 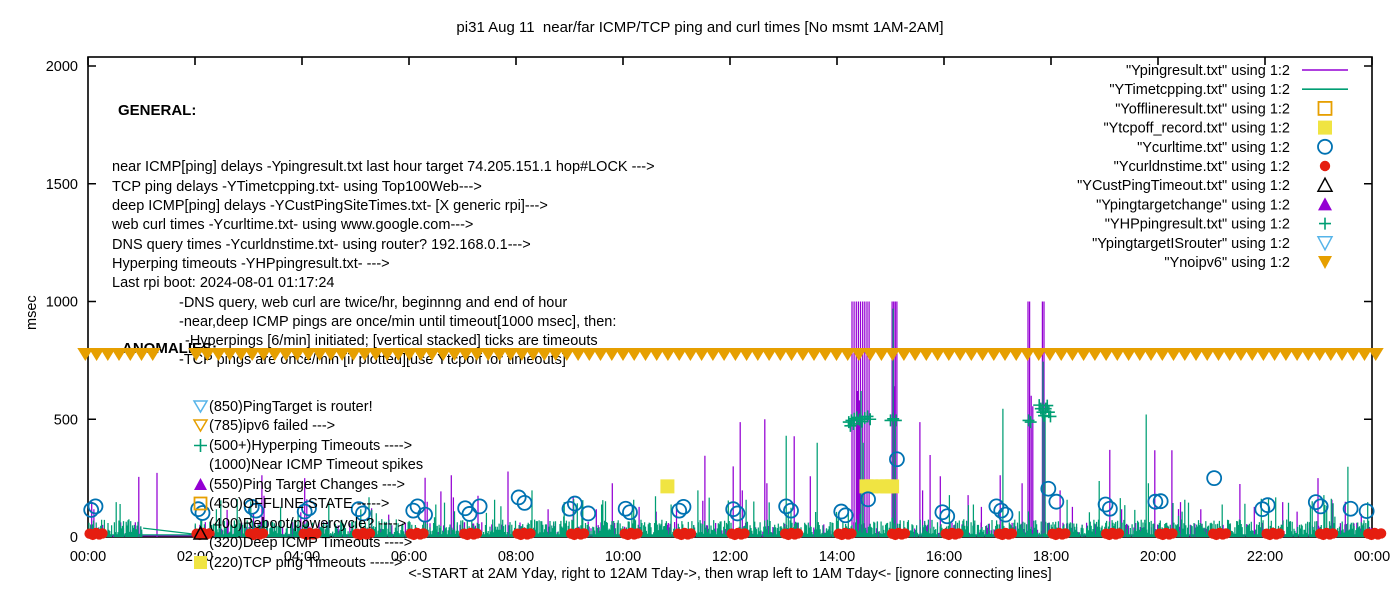 I want to click on legend-label: "YHPpingresult.txt" using 1:2, so click(x=1197, y=225).